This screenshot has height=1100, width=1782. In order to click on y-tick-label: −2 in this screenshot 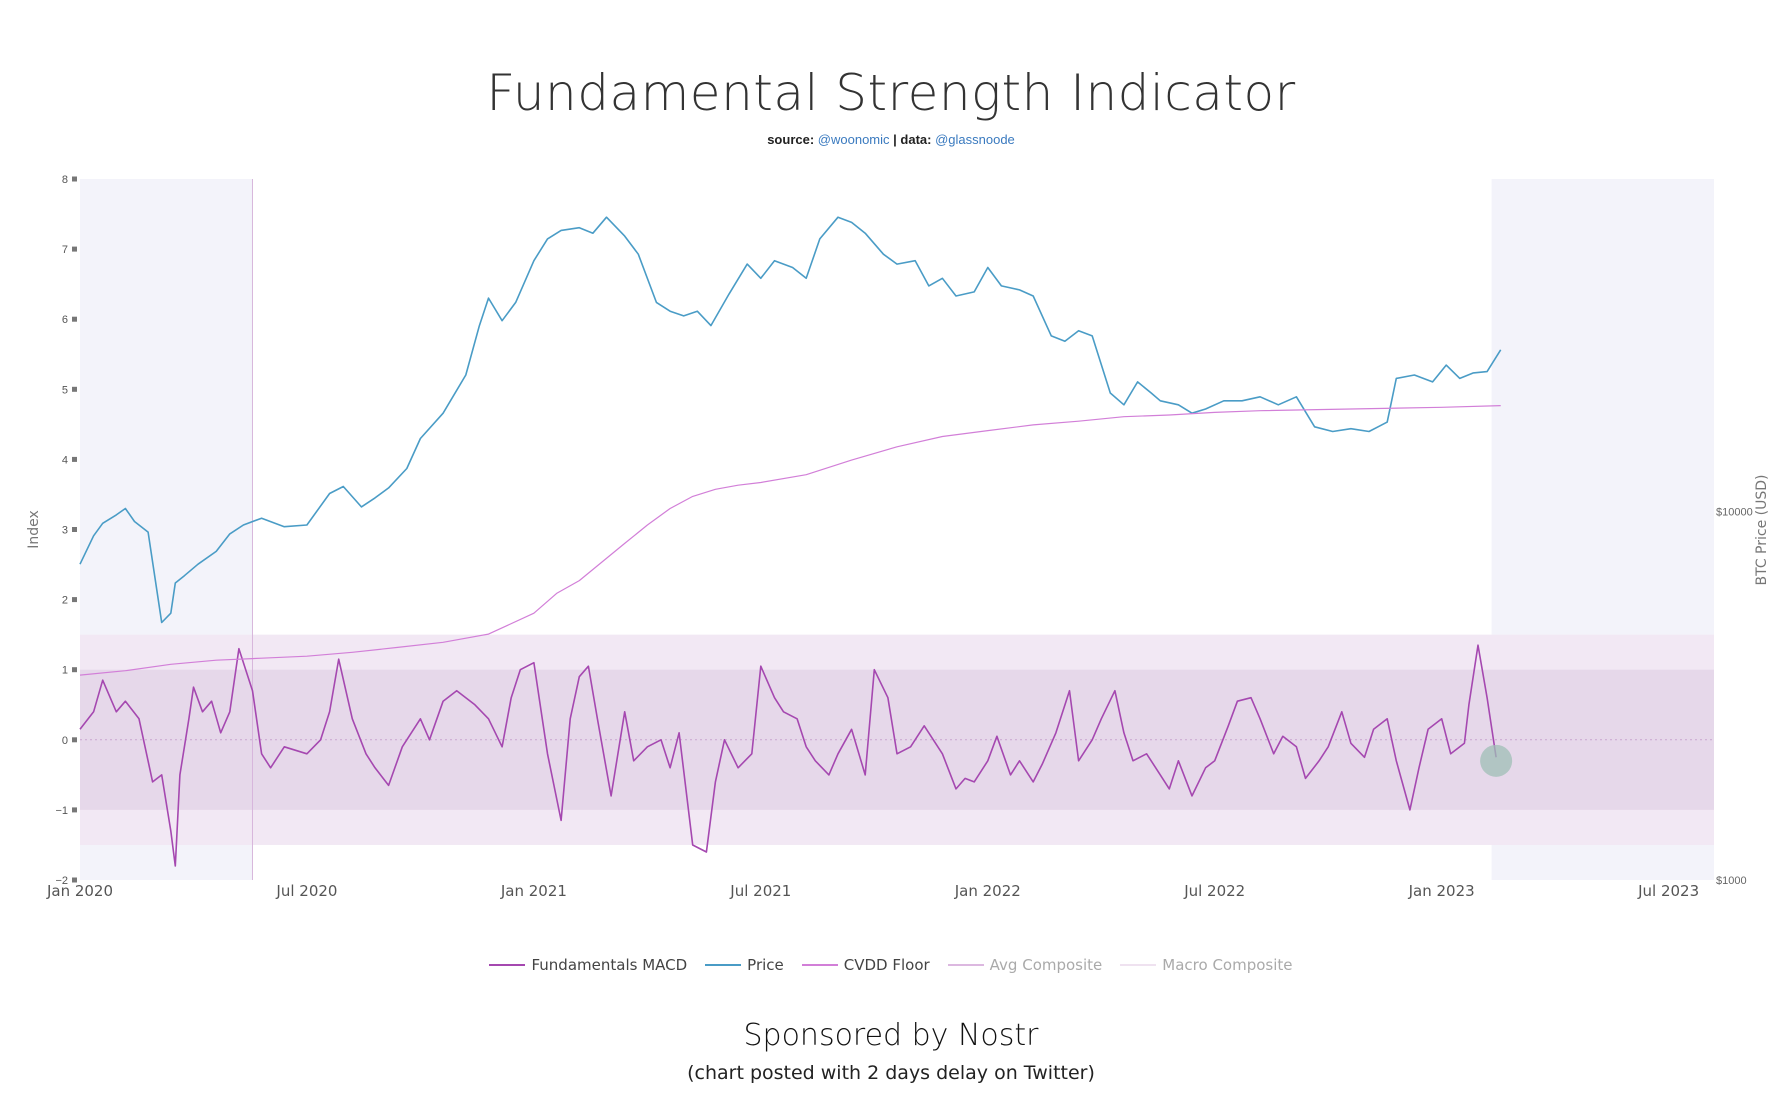, I will do `click(61, 881)`.